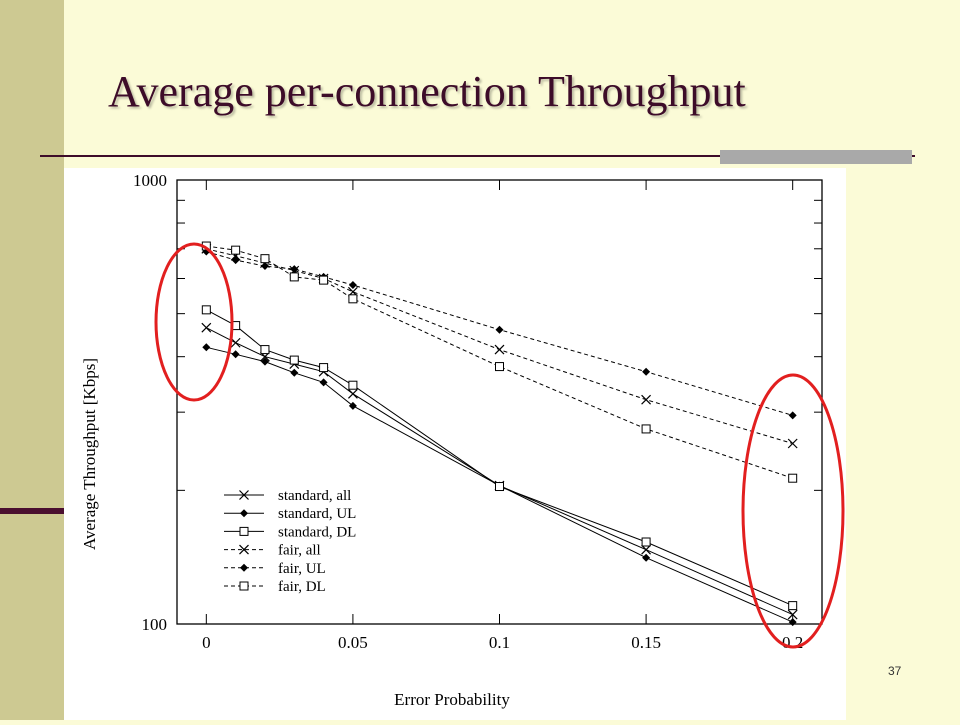  What do you see at coordinates (452, 699) in the screenshot?
I see `x-axis-title: Error Probability` at bounding box center [452, 699].